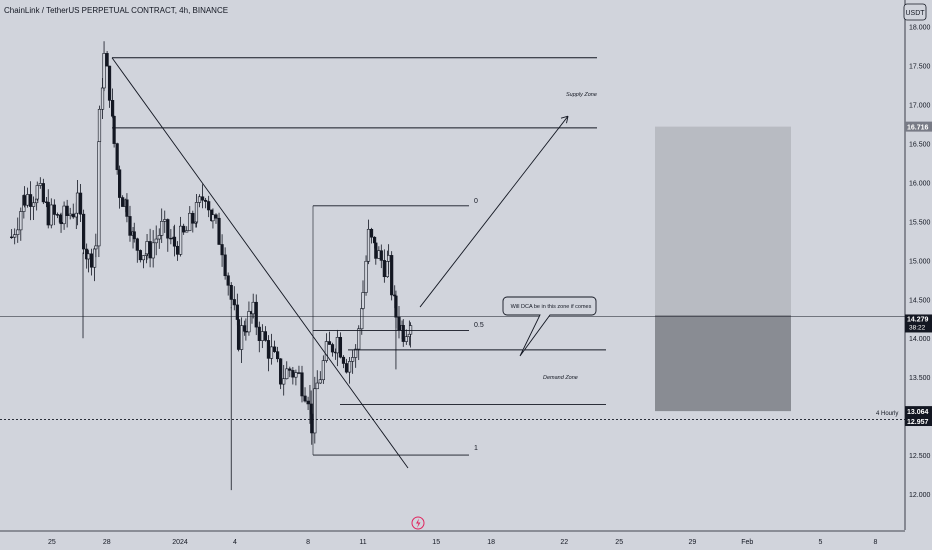 This screenshot has width=932, height=550. What do you see at coordinates (918, 412) in the screenshot?
I see `price-label-13064: 13.064` at bounding box center [918, 412].